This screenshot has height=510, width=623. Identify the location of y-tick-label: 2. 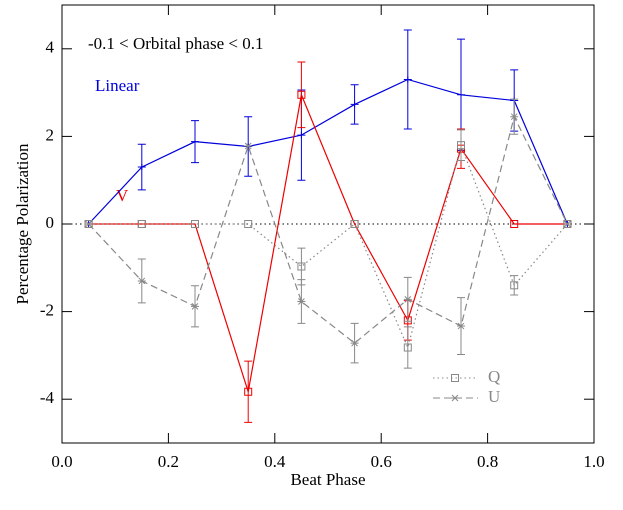
(50, 134).